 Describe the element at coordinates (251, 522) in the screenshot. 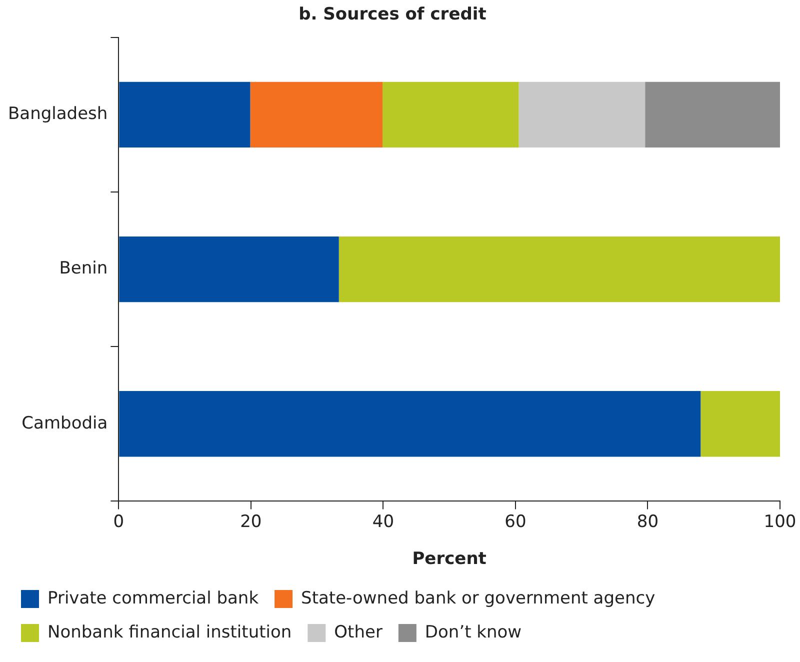

I see `x-tick-label: 20` at that location.